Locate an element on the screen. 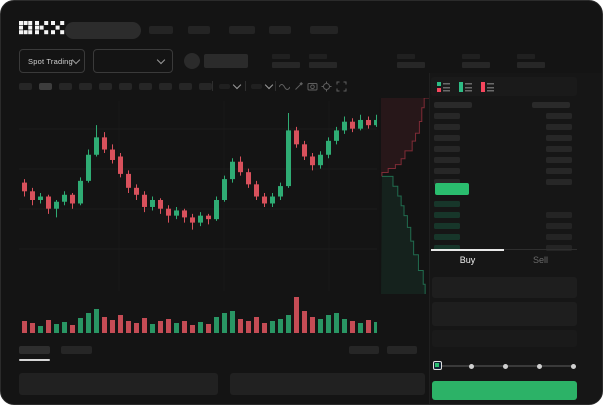 The width and height of the screenshot is (603, 405). last-price-placeholder is located at coordinates (226, 61).